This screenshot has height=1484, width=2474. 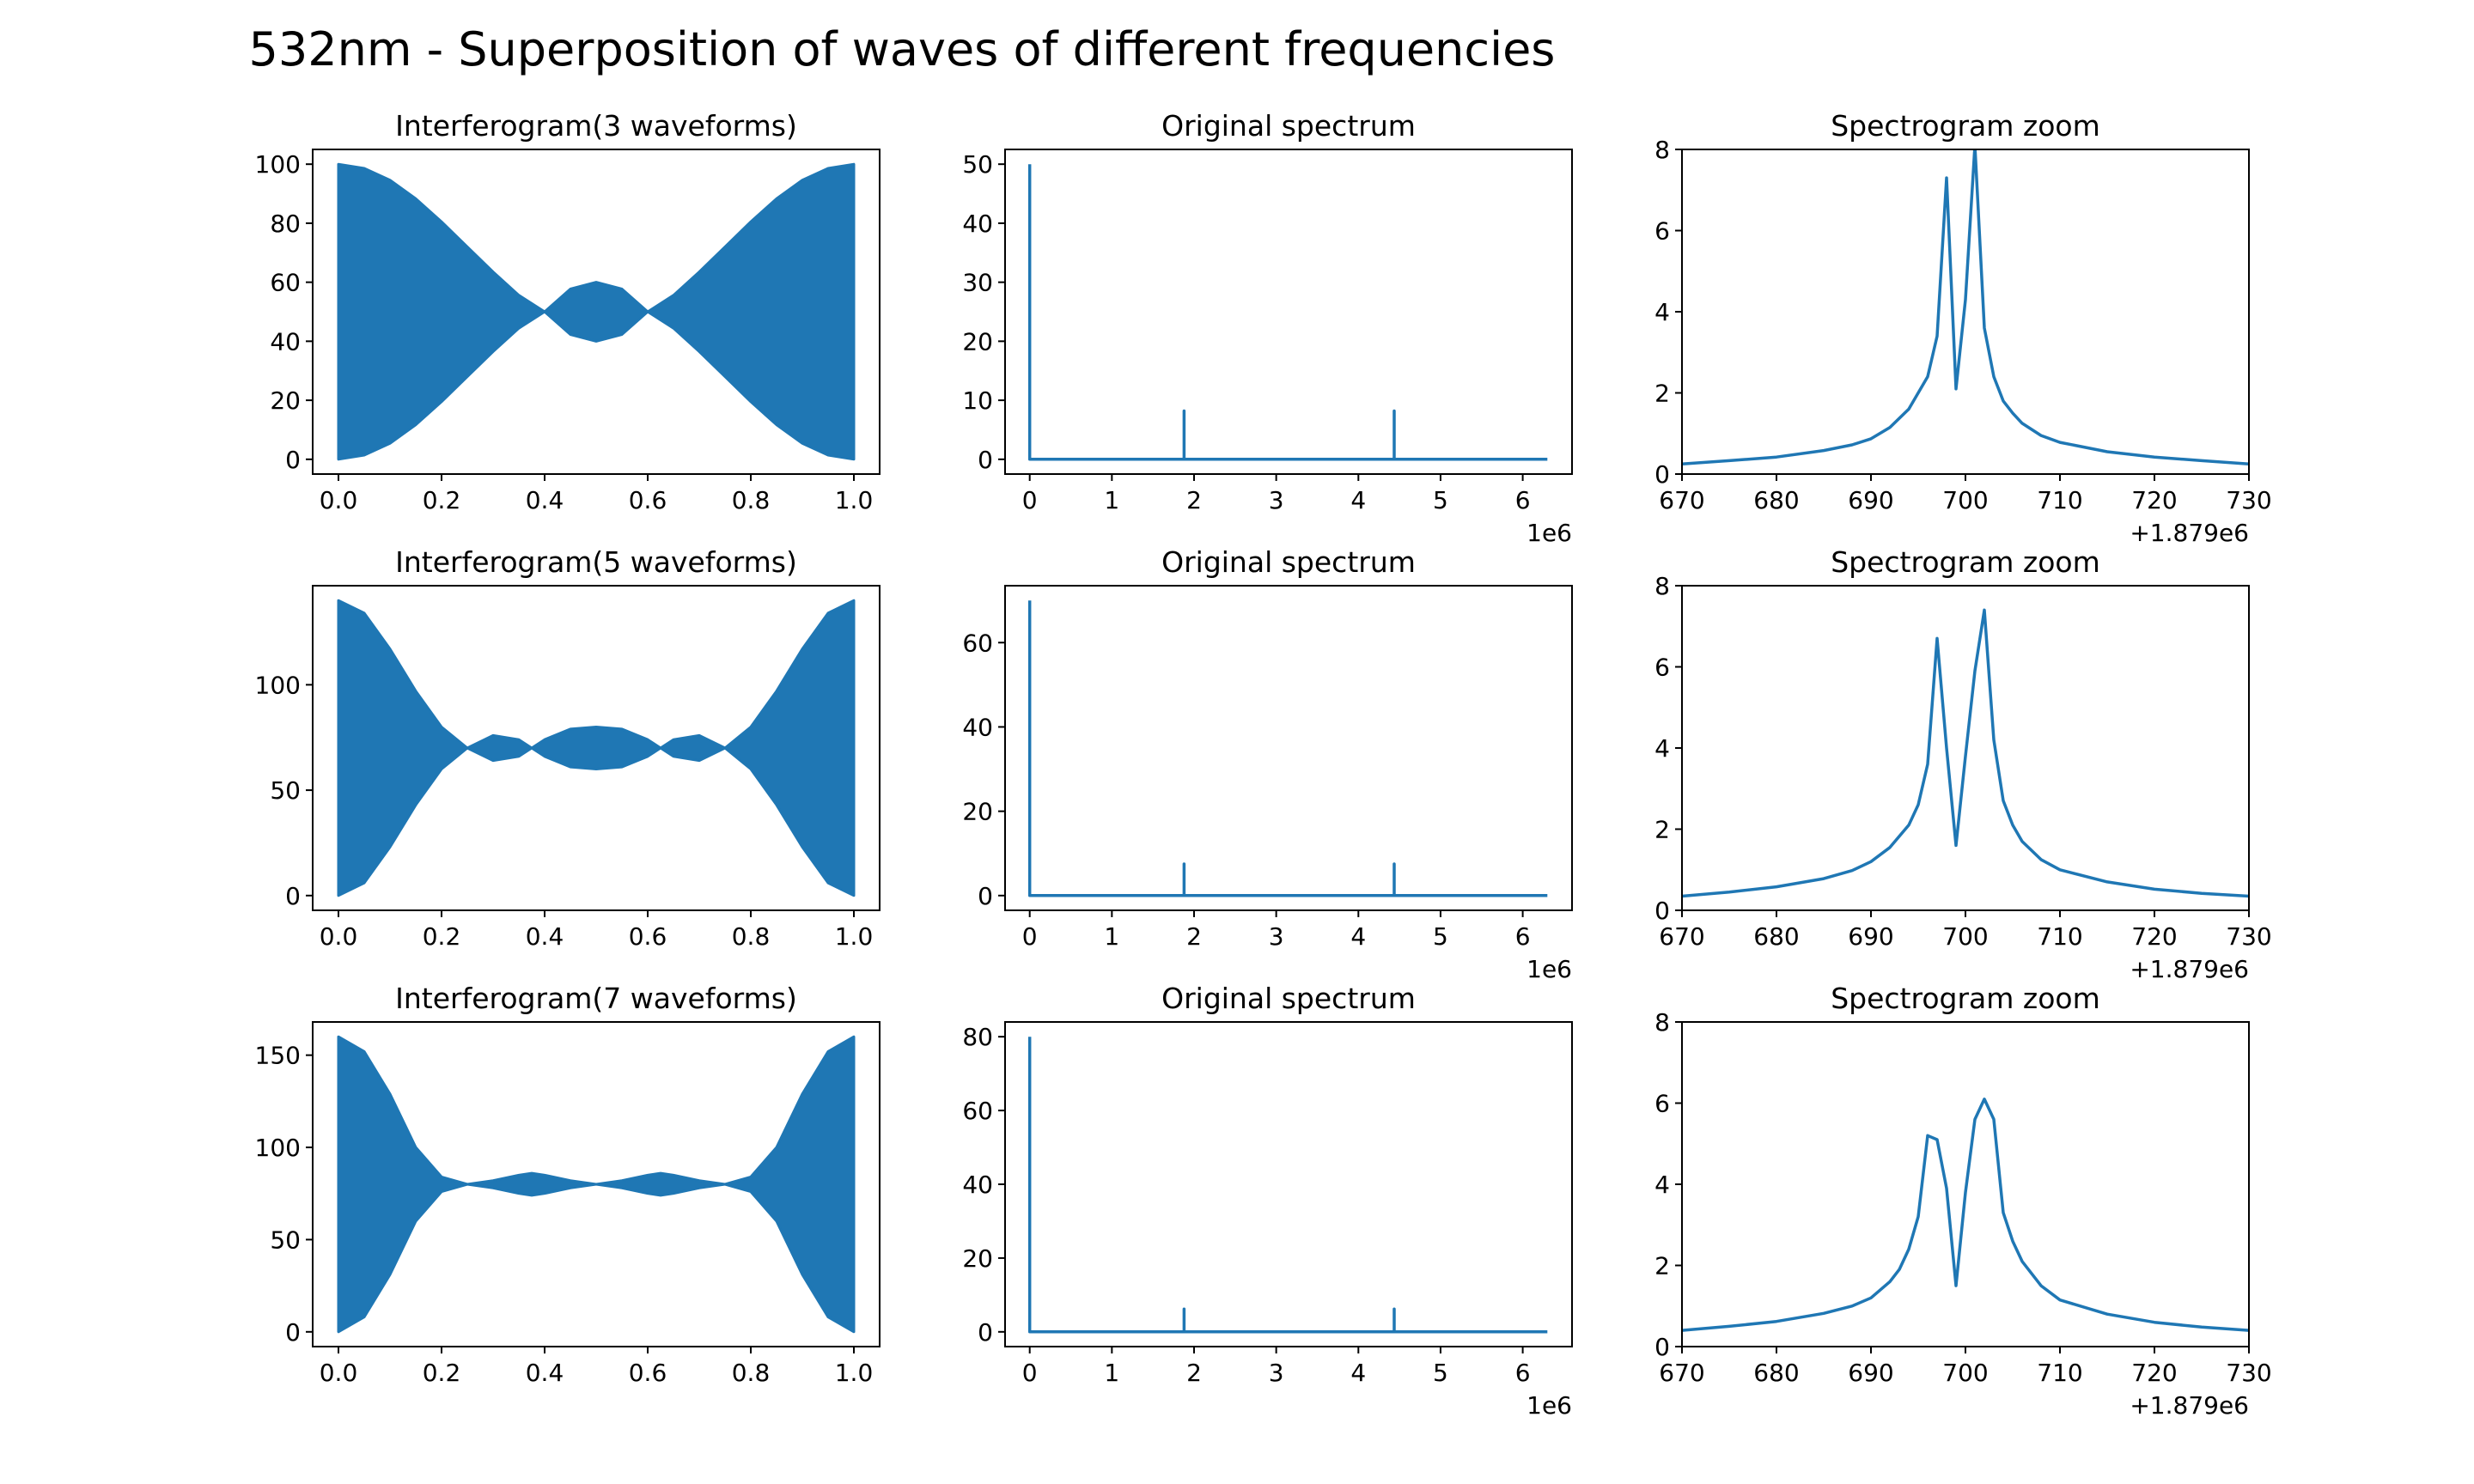 What do you see at coordinates (442, 1373) in the screenshot?
I see `x-tick-label: 0.2` at bounding box center [442, 1373].